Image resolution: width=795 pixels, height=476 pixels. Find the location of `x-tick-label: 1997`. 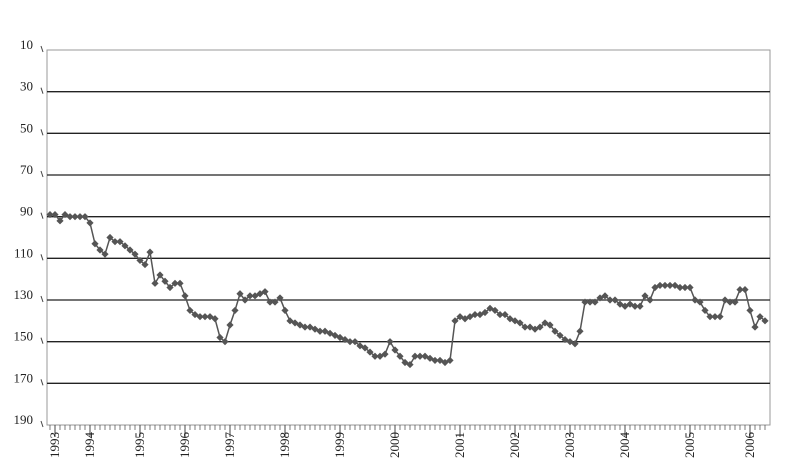

x-tick-label: 1997 is located at coordinates (229, 445).